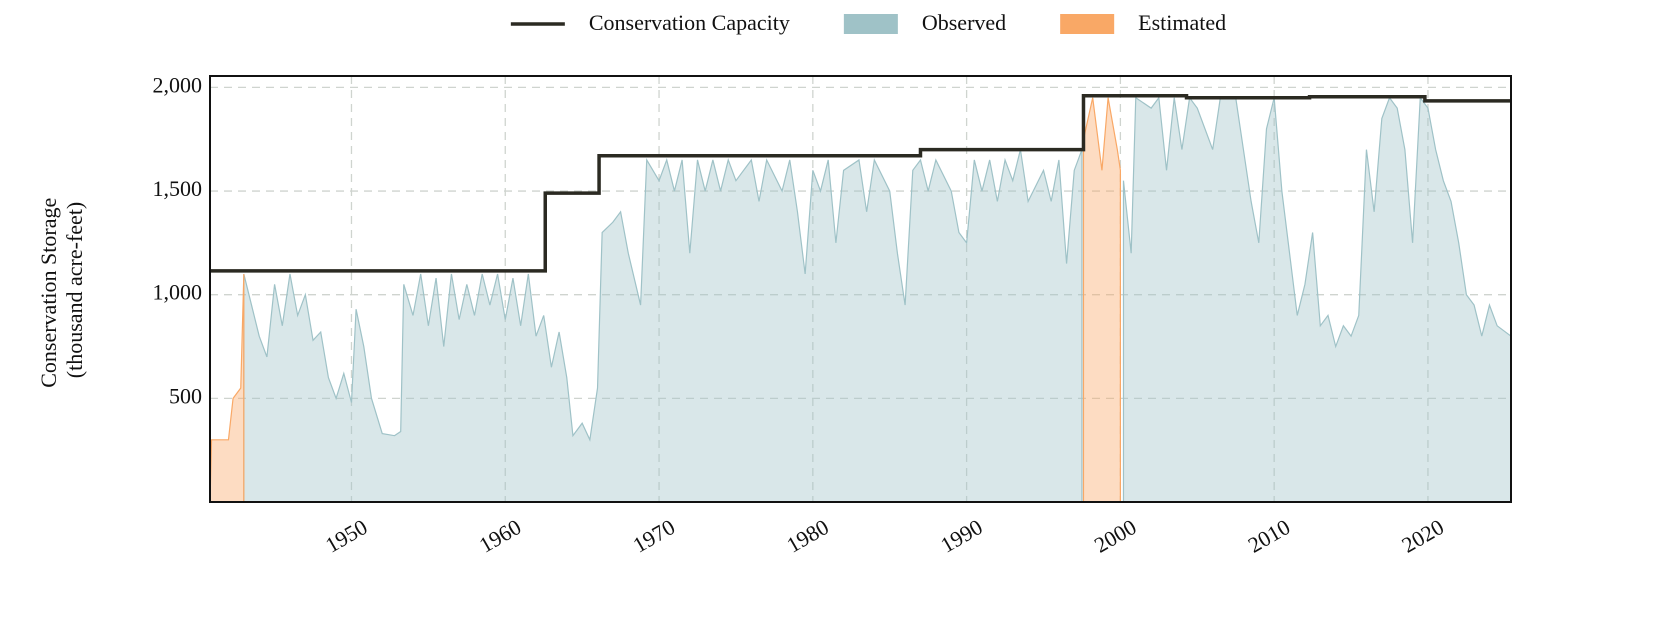  What do you see at coordinates (807, 536) in the screenshot?
I see `x-tick-label: 1980` at bounding box center [807, 536].